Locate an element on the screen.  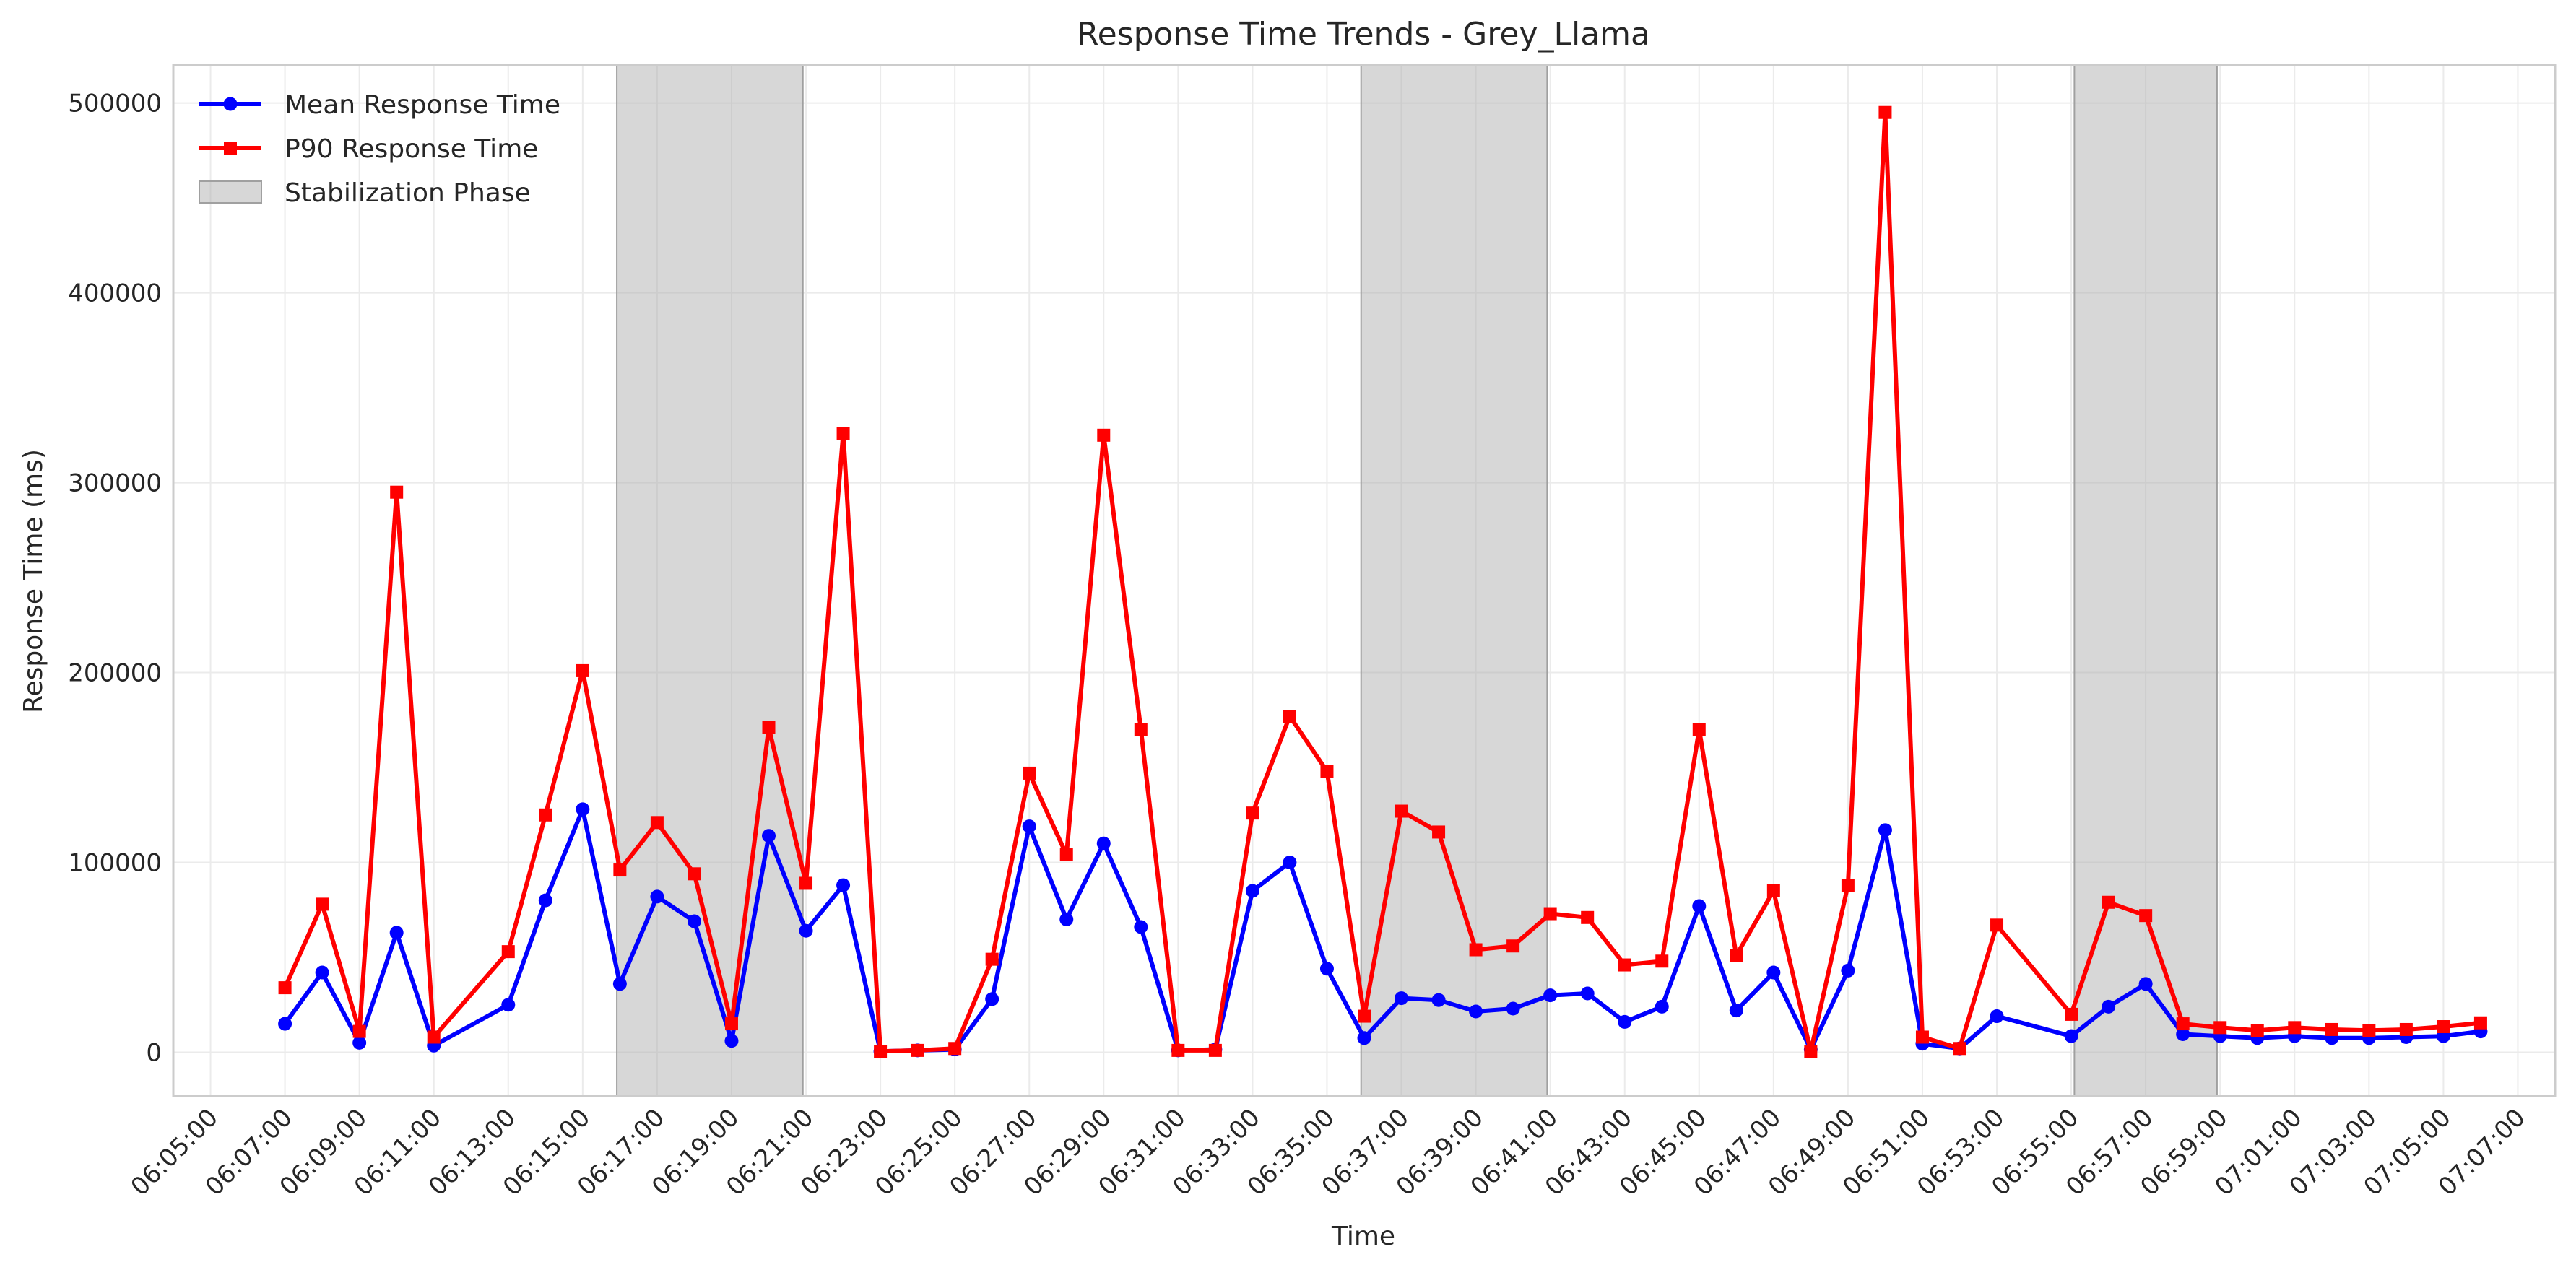
legend-item: Stabilization Phase is located at coordinates (365, 193).